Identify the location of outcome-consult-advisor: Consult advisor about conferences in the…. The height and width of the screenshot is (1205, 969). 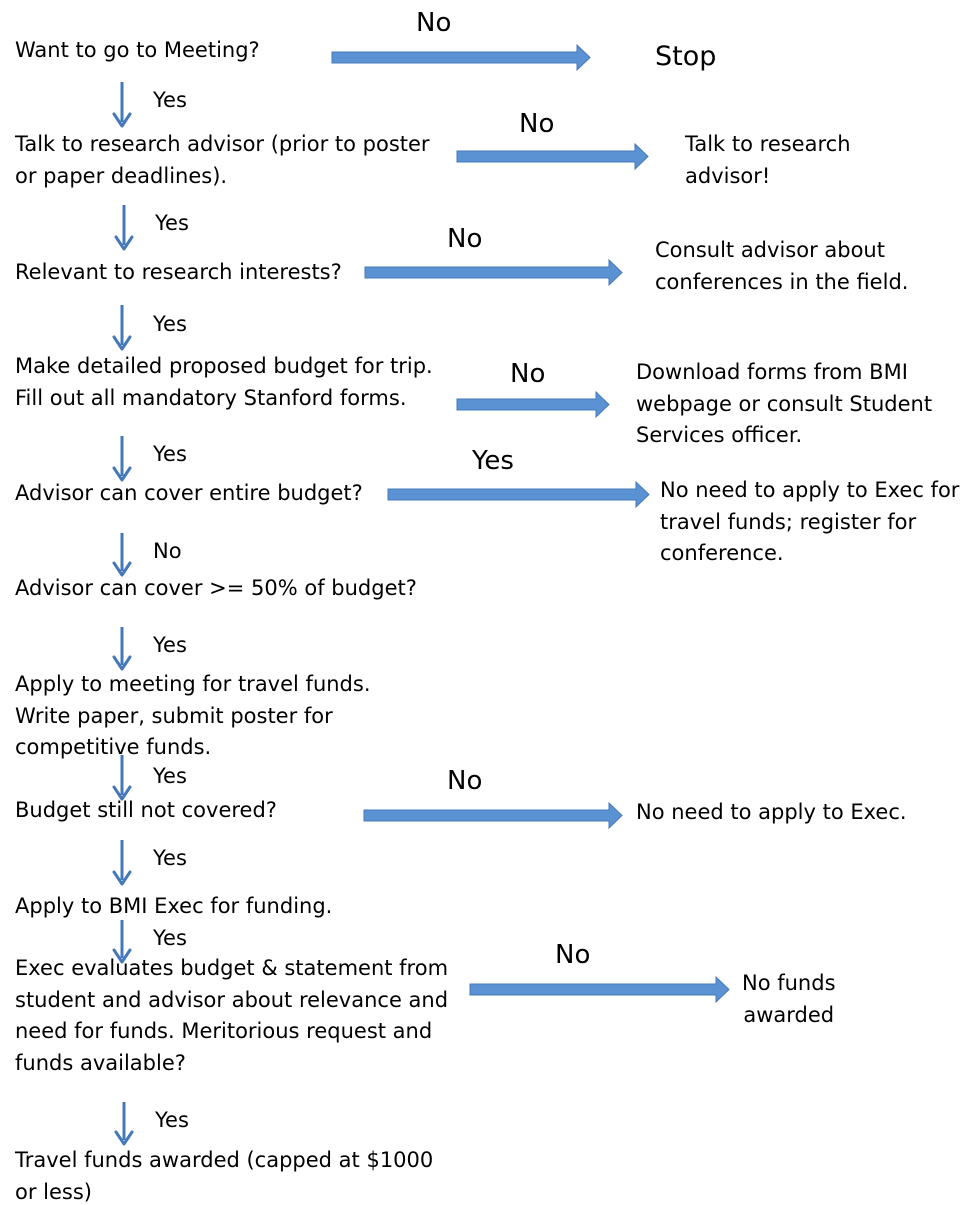
(782, 266).